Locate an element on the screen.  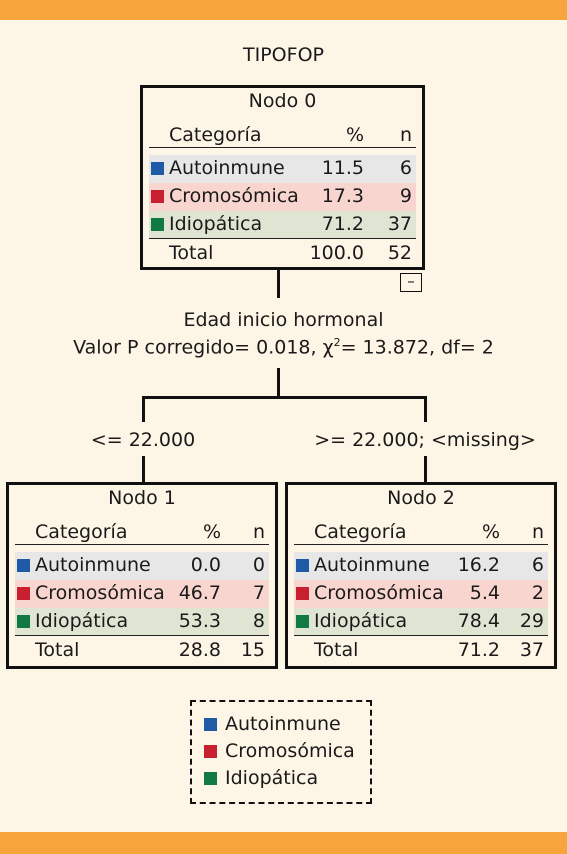
connector-right-lower is located at coordinates (425, 469).